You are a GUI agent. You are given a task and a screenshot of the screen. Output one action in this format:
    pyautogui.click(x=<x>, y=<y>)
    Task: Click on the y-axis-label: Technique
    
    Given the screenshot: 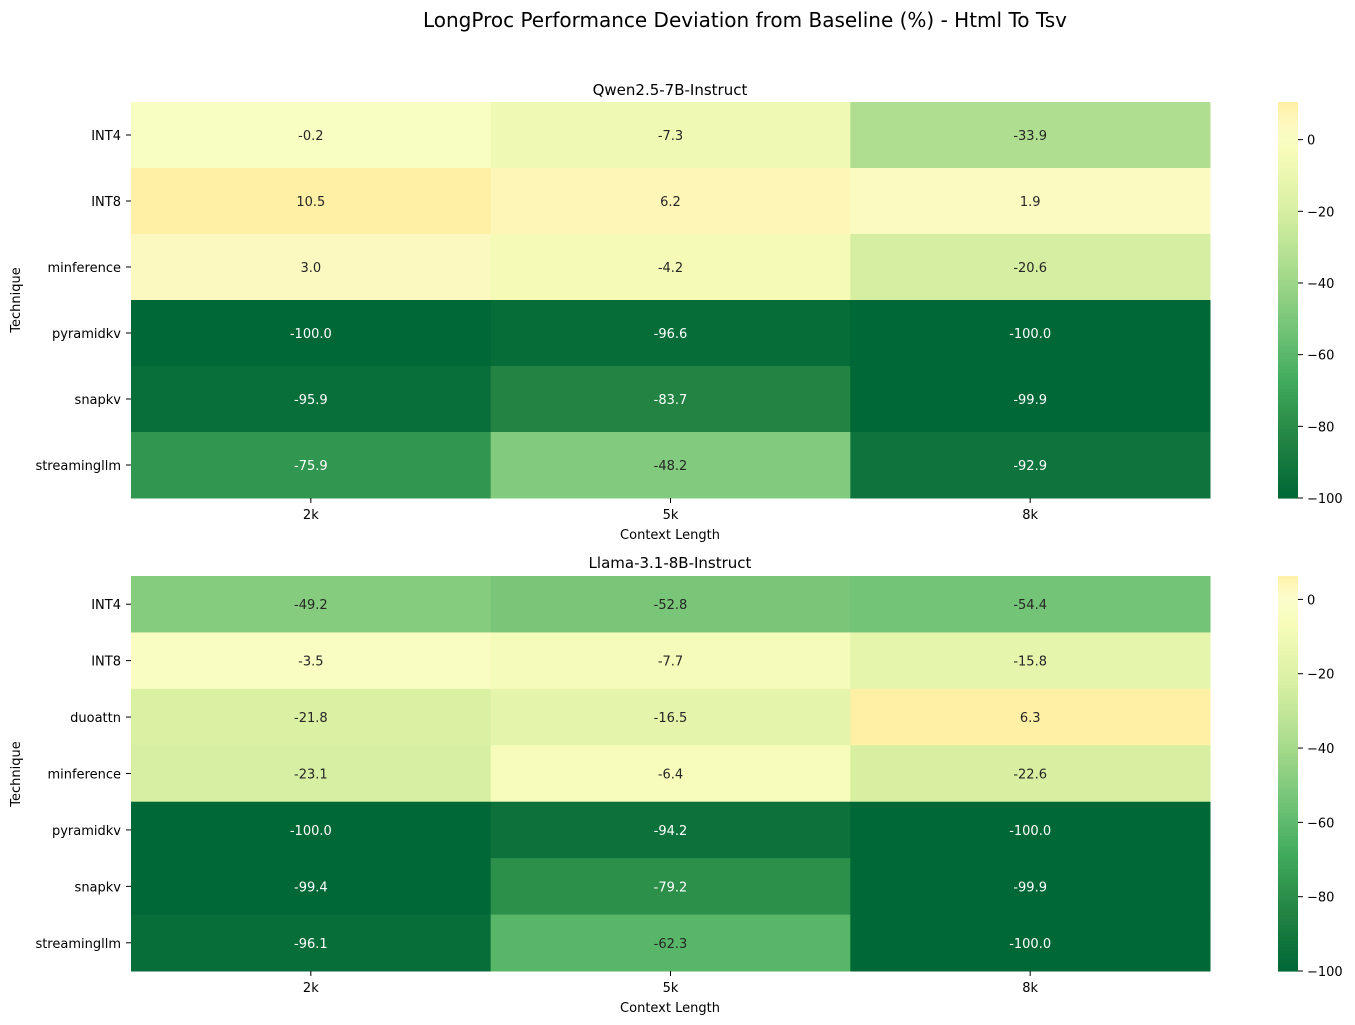 What is the action you would take?
    pyautogui.click(x=16, y=774)
    